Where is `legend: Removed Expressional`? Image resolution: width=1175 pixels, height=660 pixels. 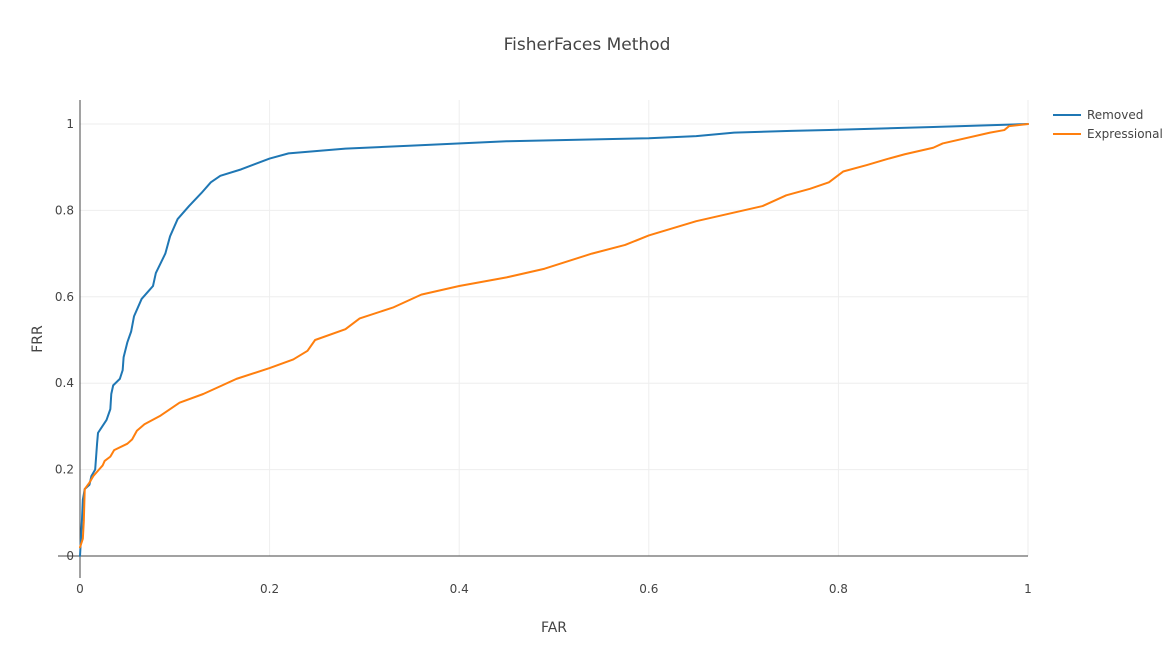 legend: Removed Expressional is located at coordinates (1108, 124).